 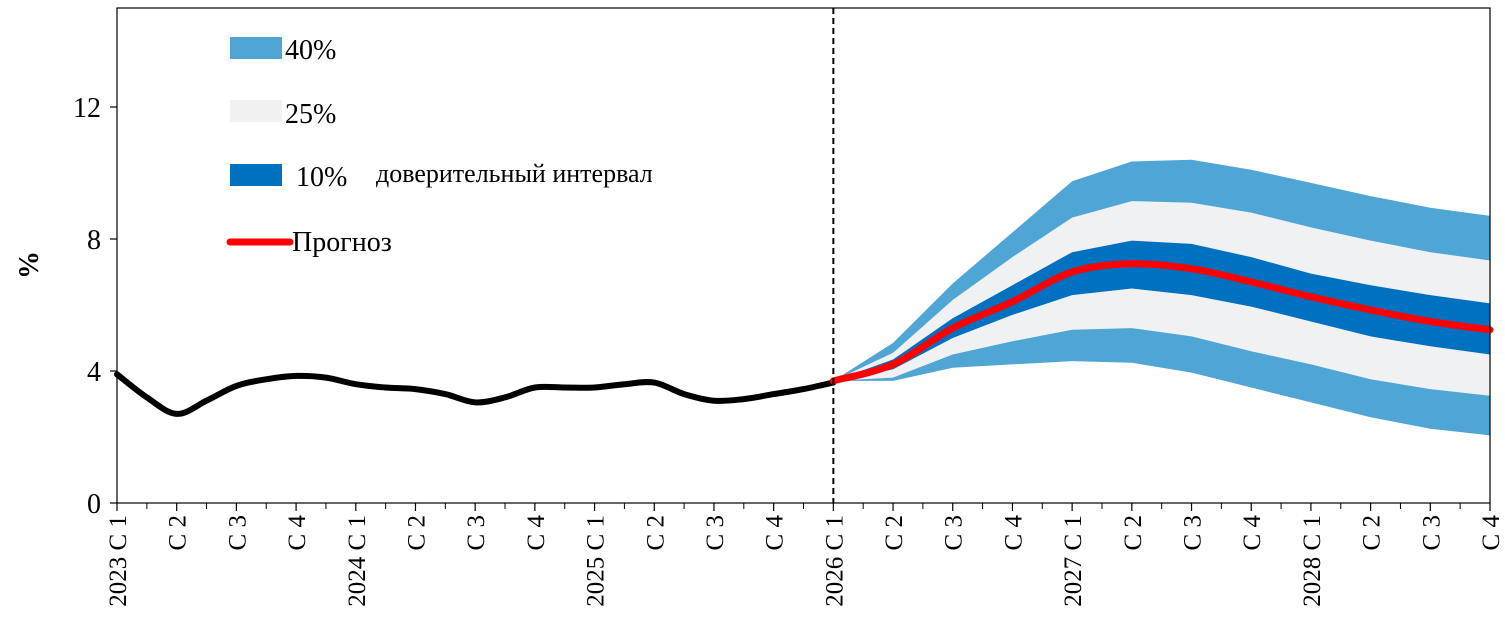 What do you see at coordinates (1073, 561) in the screenshot?
I see `x-tick-label: 2027 С 1` at bounding box center [1073, 561].